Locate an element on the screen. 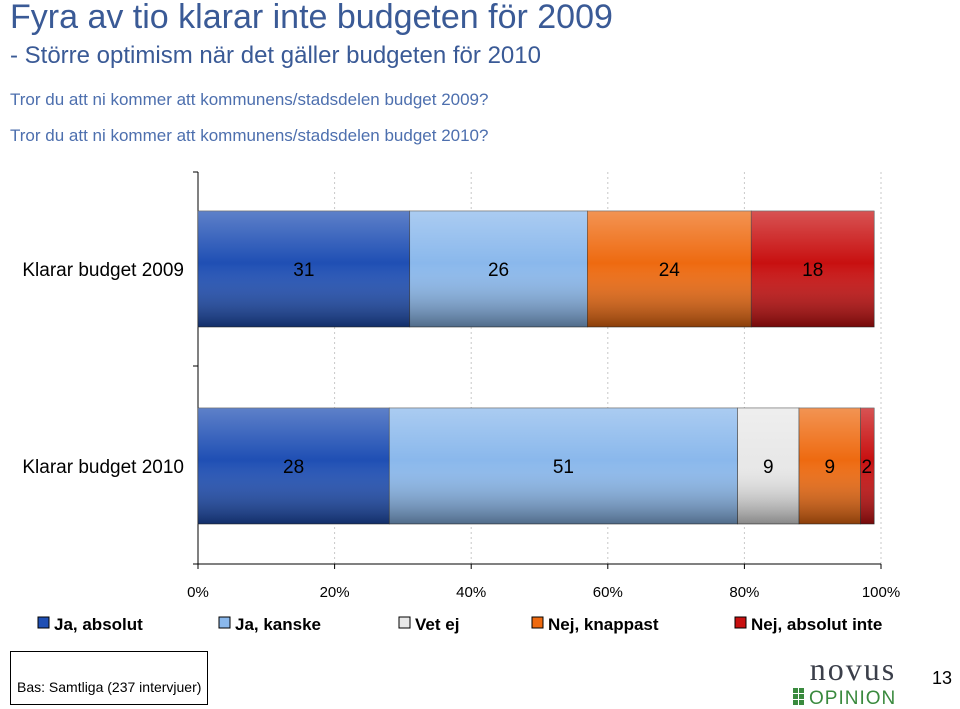 The width and height of the screenshot is (960, 709). legend-label: Nej, absolut inte is located at coordinates (816, 624).